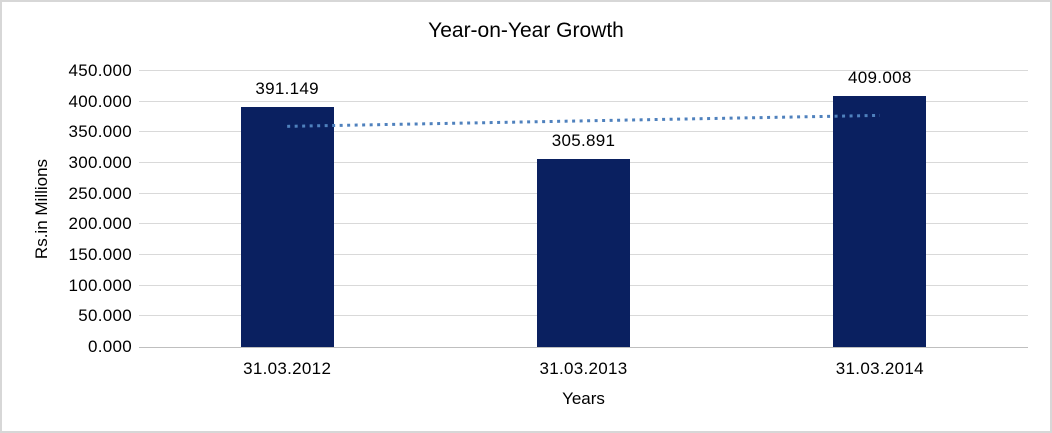 The width and height of the screenshot is (1052, 433). I want to click on y-tick-label: 450.000, so click(100, 70).